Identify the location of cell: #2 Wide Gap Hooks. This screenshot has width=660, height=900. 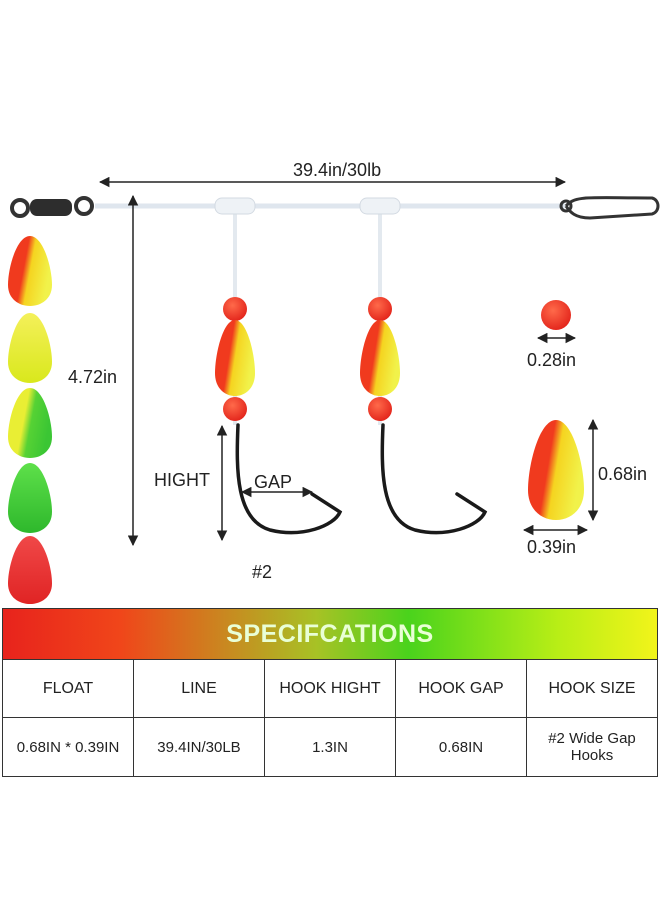
(592, 747).